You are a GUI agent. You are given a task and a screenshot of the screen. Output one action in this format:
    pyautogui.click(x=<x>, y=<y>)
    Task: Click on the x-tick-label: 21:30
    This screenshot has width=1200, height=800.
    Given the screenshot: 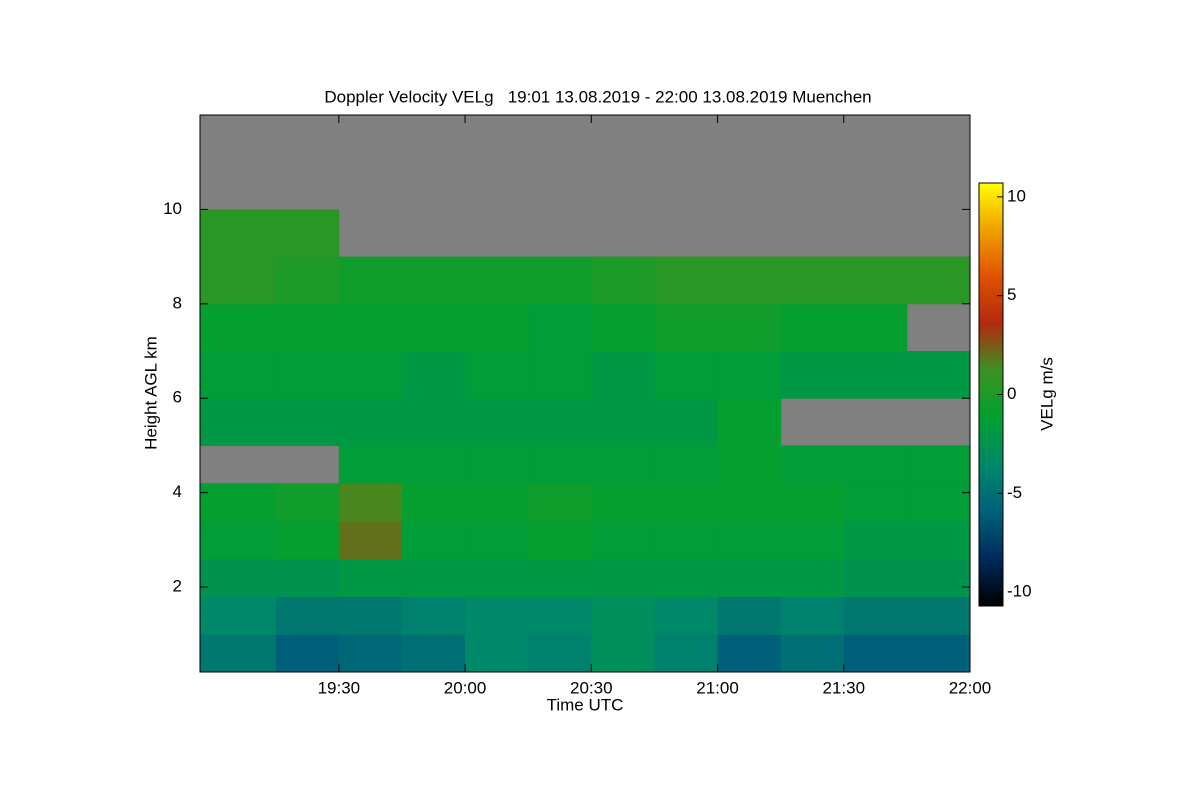 What is the action you would take?
    pyautogui.click(x=843, y=687)
    